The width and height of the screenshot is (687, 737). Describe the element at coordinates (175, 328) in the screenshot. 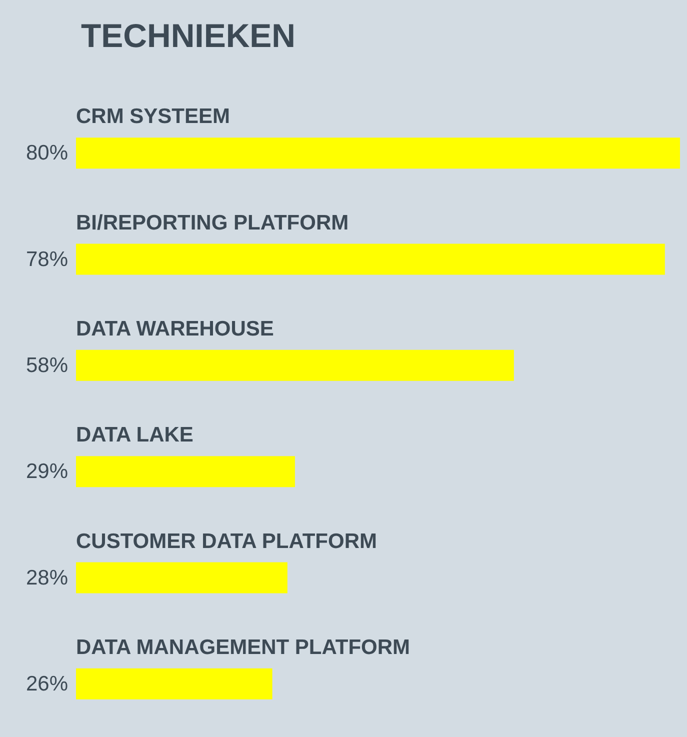

I see `y-tick-label: DATA WAREHOUSE` at that location.